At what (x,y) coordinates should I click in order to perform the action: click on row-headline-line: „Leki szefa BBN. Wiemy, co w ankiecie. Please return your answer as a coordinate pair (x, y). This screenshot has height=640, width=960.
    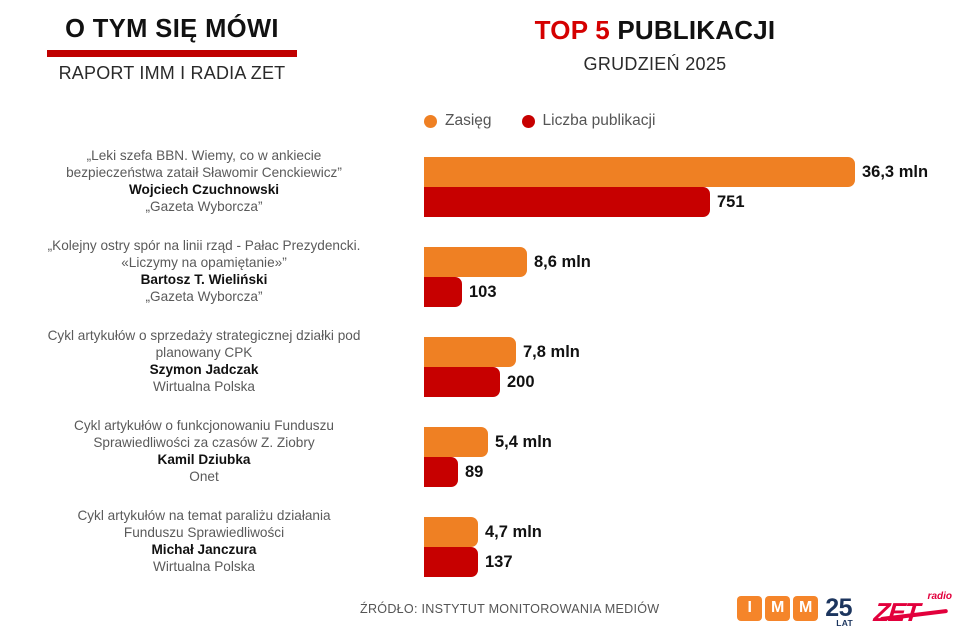
    Looking at the image, I should click on (204, 155).